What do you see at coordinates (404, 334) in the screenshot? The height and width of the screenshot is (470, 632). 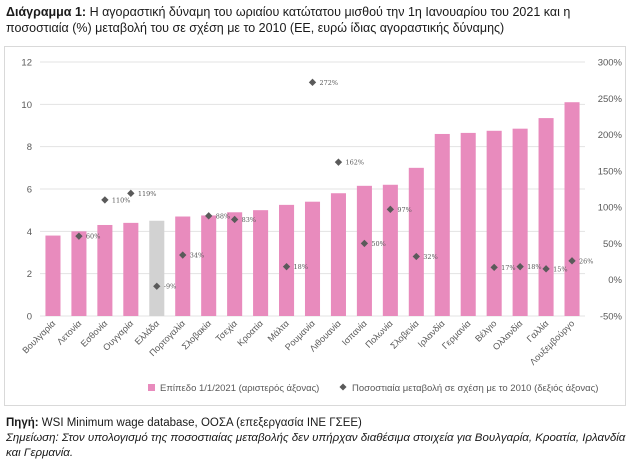 I see `category-label: Σλοβενία` at bounding box center [404, 334].